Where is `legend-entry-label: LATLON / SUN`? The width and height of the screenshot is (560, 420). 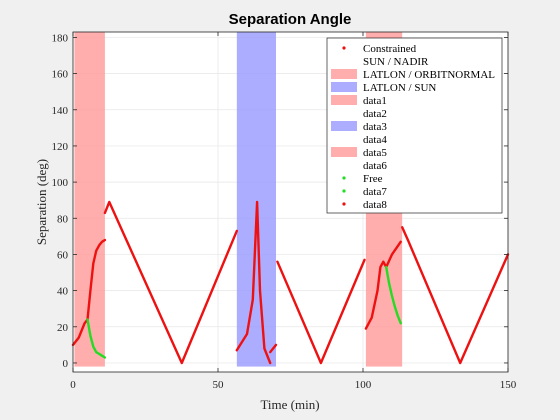 legend-entry-label: LATLON / SUN is located at coordinates (399, 88).